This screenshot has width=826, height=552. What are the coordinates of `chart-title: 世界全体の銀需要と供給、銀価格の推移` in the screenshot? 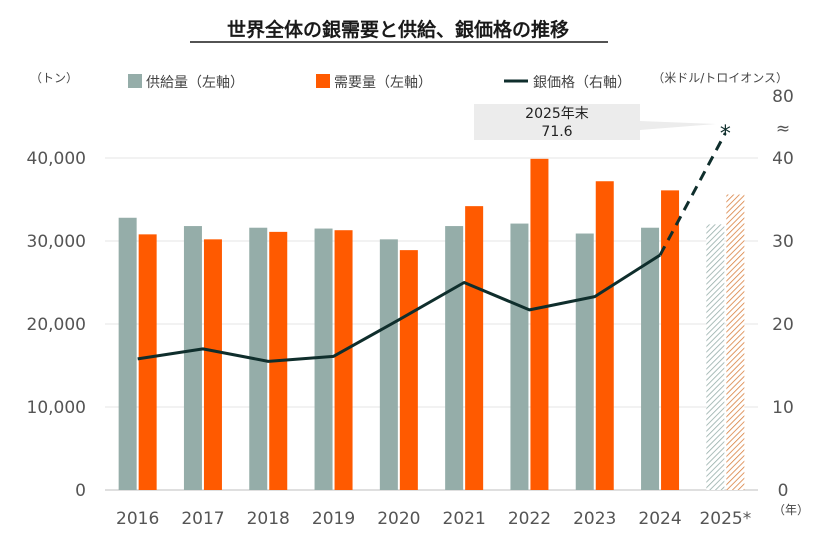 It's located at (398, 29).